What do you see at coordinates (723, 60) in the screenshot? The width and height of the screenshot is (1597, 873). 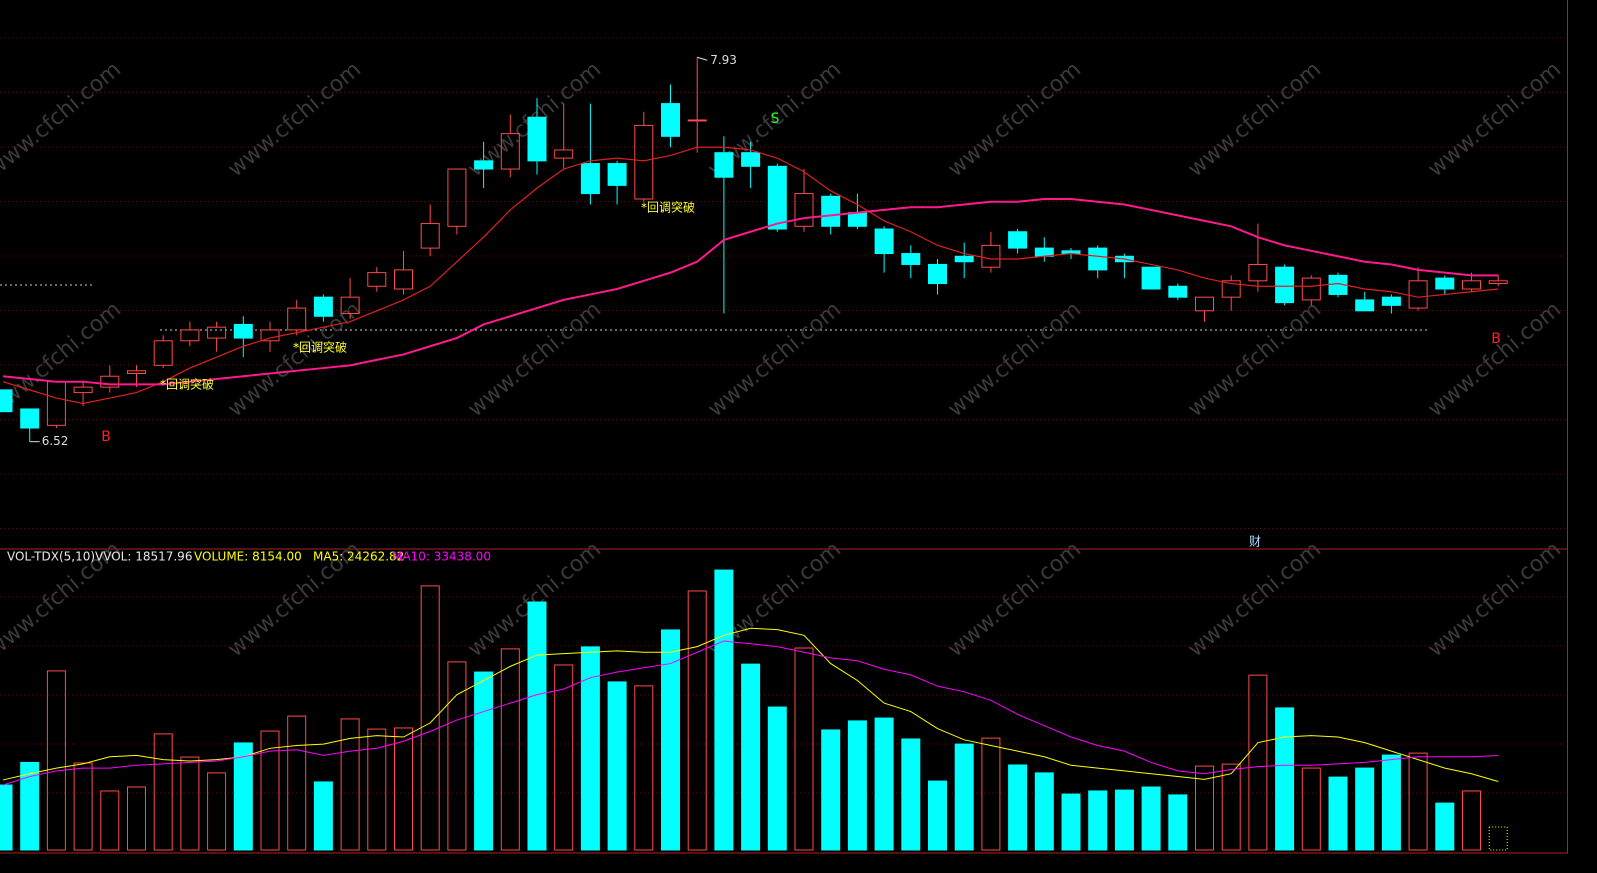 I see `annotation: 7.93` at bounding box center [723, 60].